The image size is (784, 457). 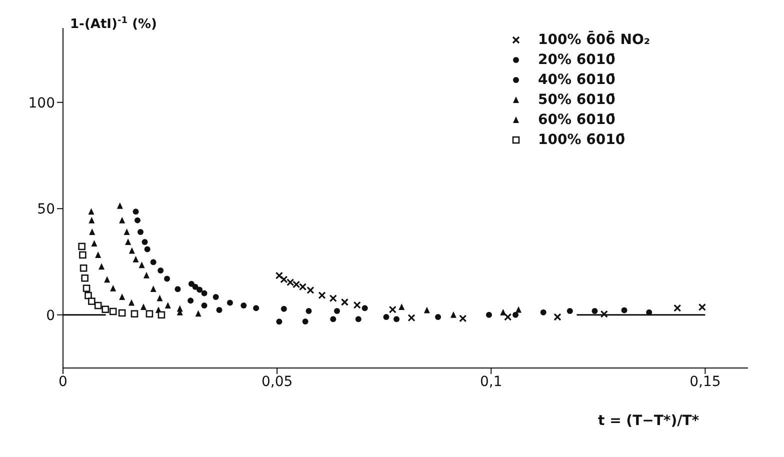 What do you see at coordinates (577, 80) in the screenshot?
I see `legend-label: 40% 6̄010̄` at bounding box center [577, 80].